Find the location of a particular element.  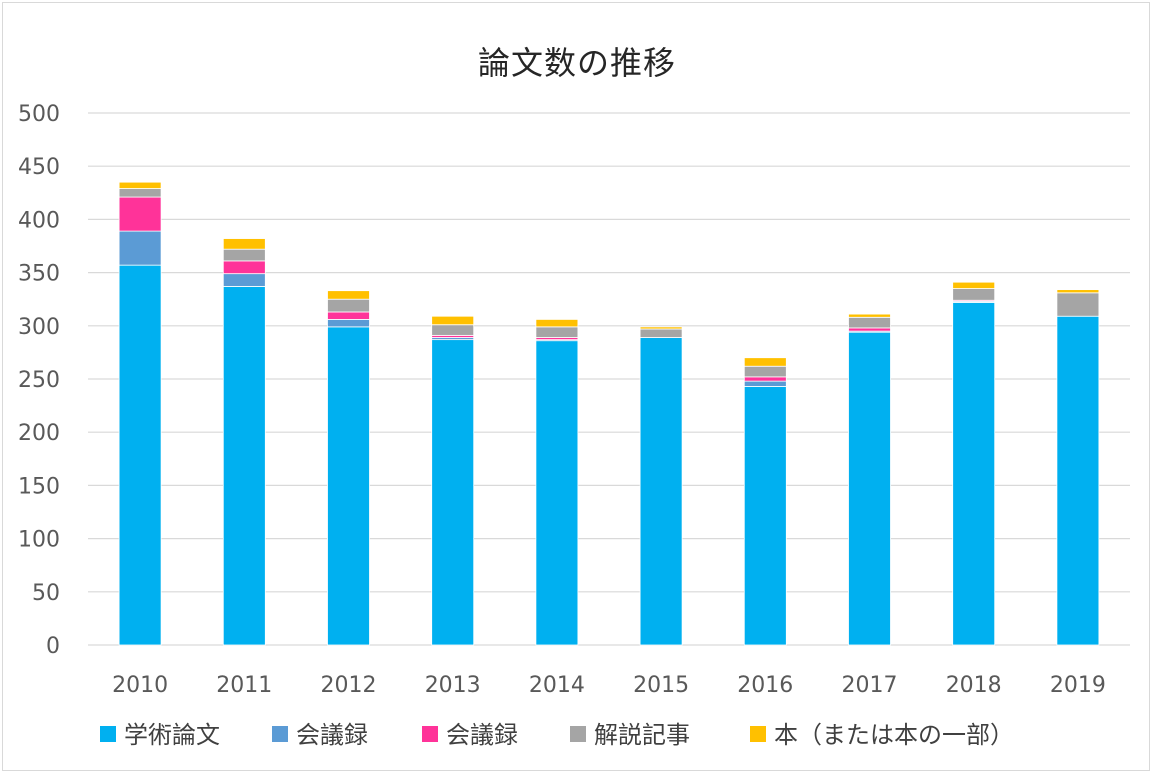

legend-label: 学術論文 is located at coordinates (172, 735).